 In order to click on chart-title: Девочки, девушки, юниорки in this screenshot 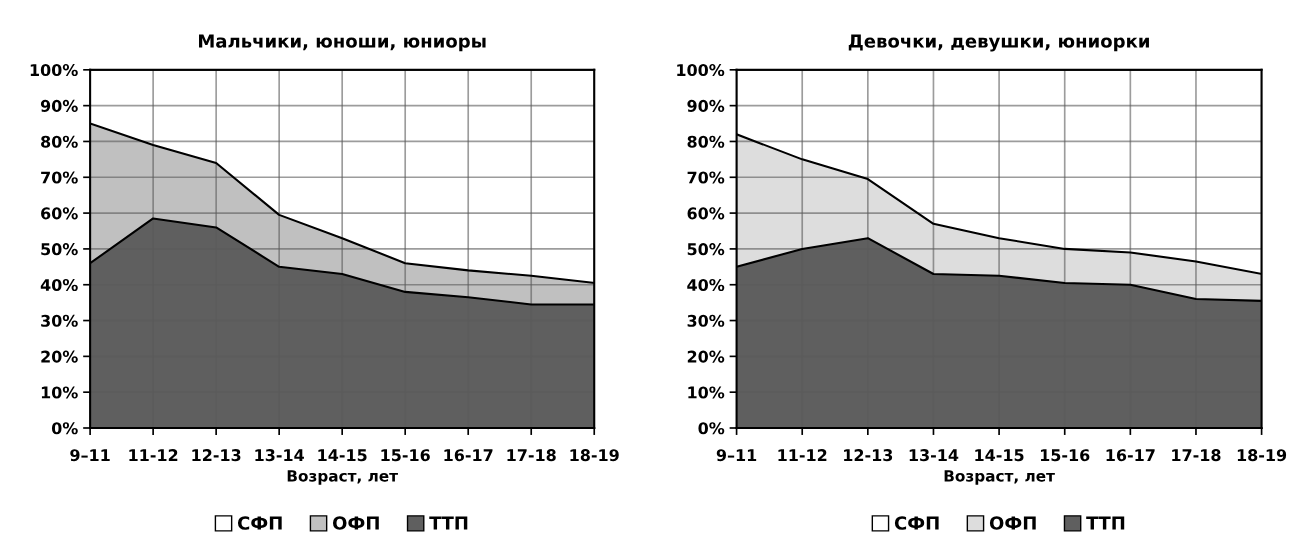, I will do `click(998, 43)`.